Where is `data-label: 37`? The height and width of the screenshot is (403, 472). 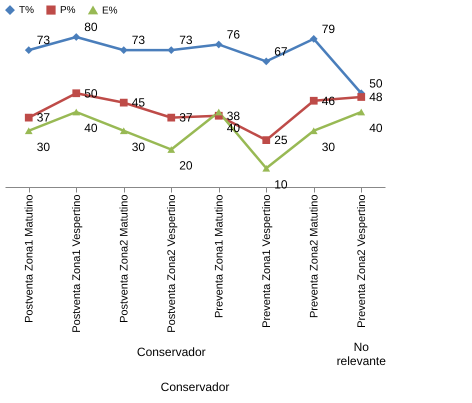
data-label: 37 is located at coordinates (43, 117).